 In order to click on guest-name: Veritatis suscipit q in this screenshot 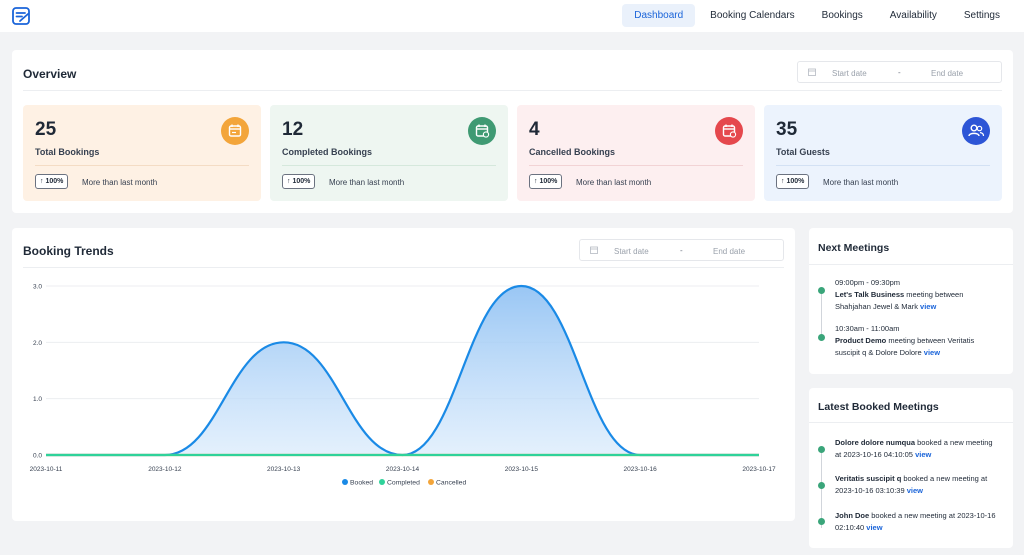, I will do `click(868, 478)`.